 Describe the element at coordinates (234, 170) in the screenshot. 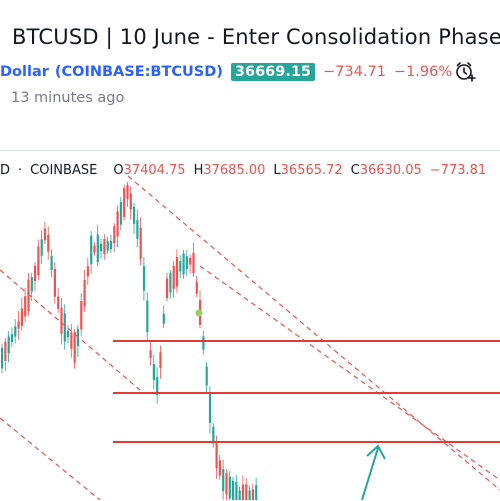

I see `high-value: 37685.00` at that location.